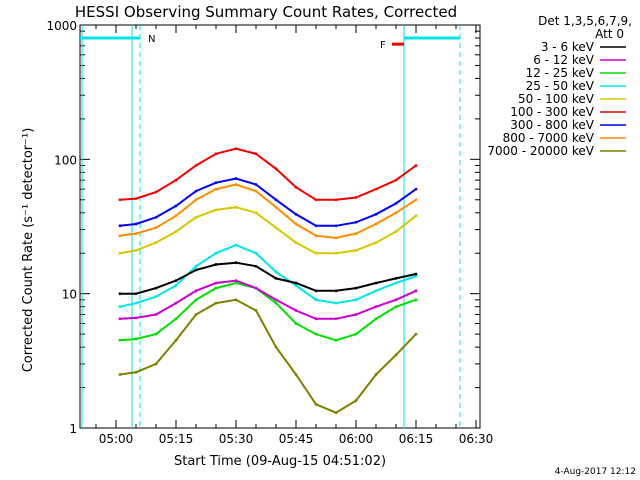 Image resolution: width=640 pixels, height=480 pixels. I want to click on legend-header-1: Det 1,3,5,6,7,9,, so click(585, 21).